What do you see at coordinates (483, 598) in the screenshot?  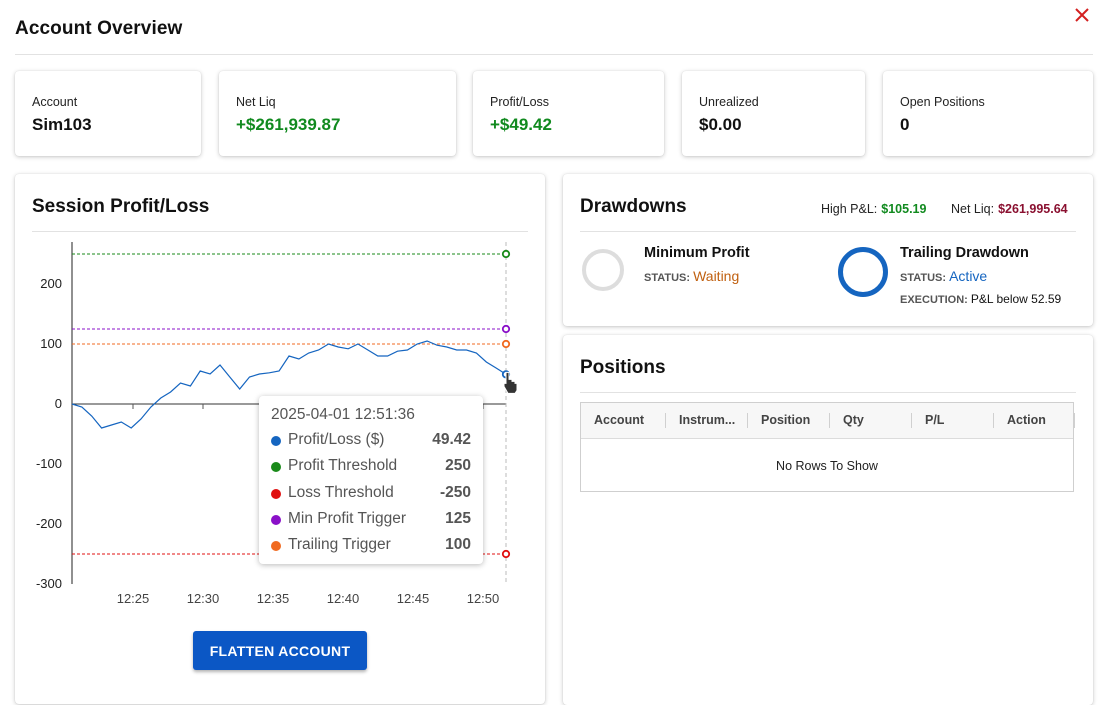 I see `x-tick-label: 12:50` at bounding box center [483, 598].